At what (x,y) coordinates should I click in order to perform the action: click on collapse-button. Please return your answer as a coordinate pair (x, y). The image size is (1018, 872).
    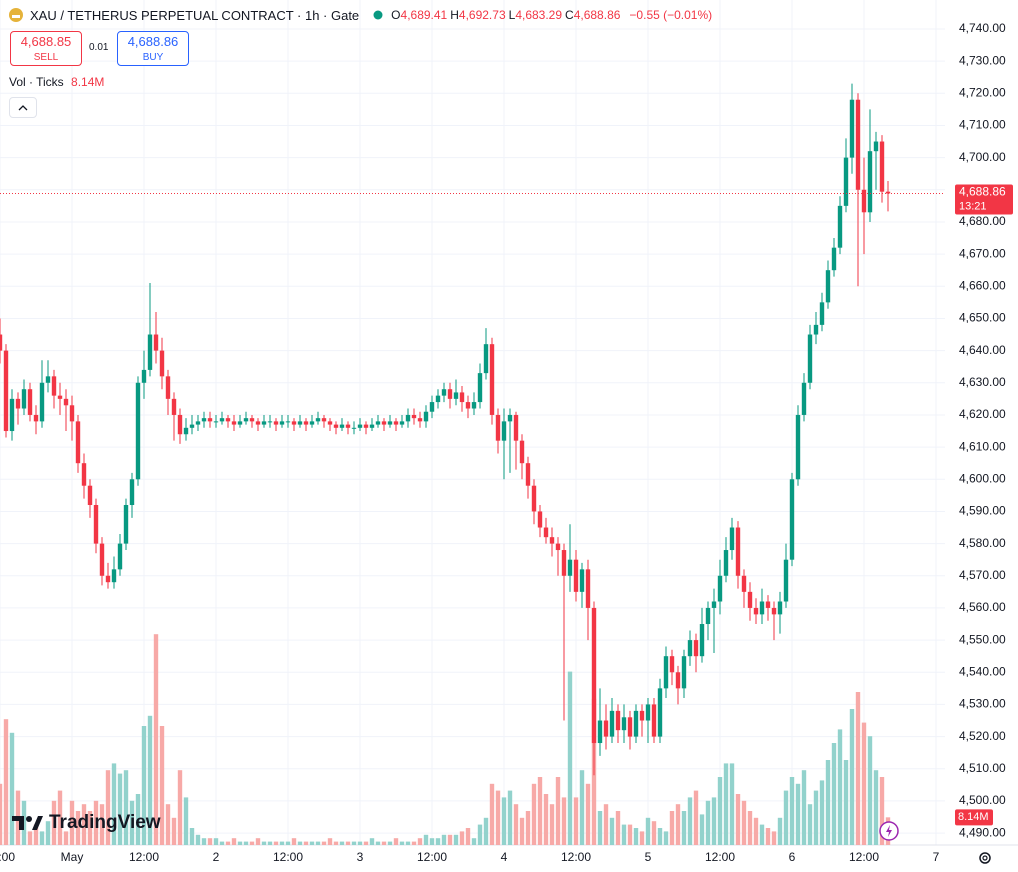
    Looking at the image, I should click on (23, 107).